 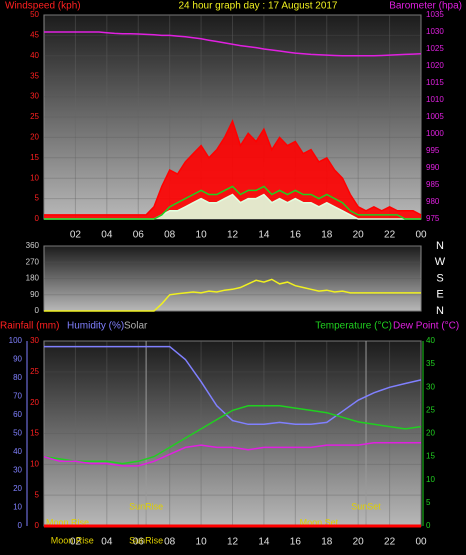 What do you see at coordinates (428, 502) in the screenshot?
I see `y2-tick-label: 5` at bounding box center [428, 502].